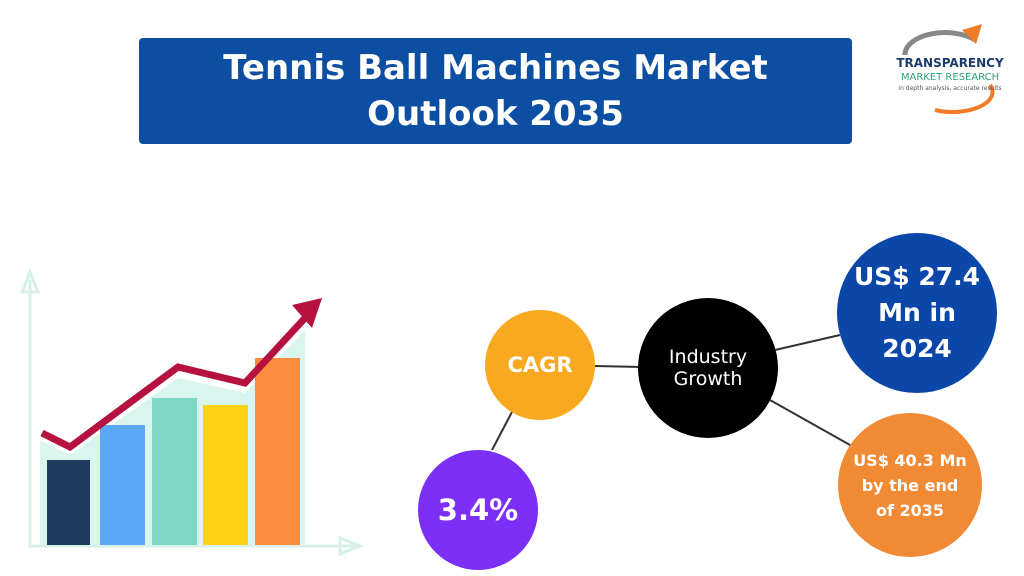  Describe the element at coordinates (540, 365) in the screenshot. I see `node-cagr: CAGR` at that location.